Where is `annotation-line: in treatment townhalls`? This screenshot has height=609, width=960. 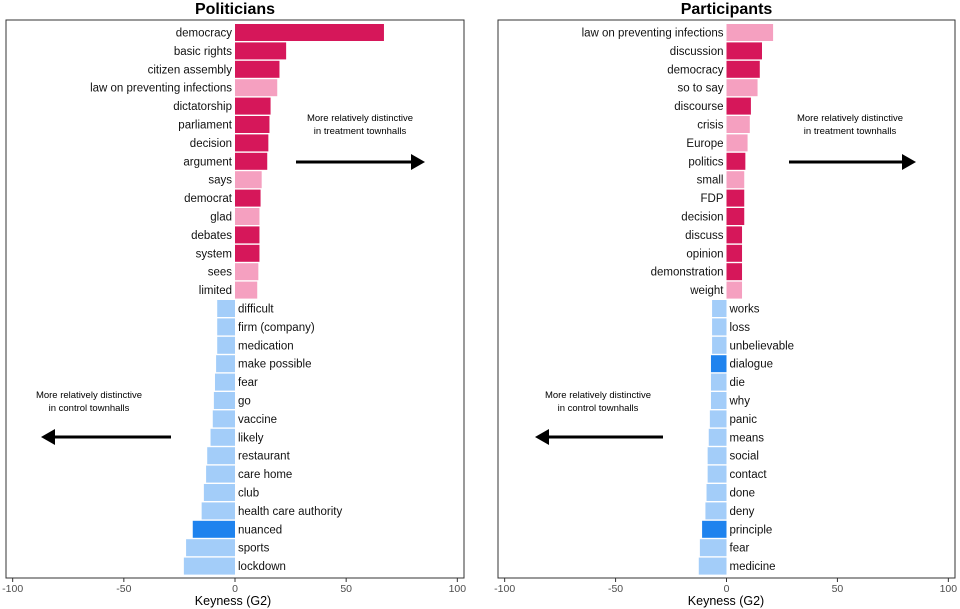
annotation-line: in treatment townhalls is located at coordinates (360, 131).